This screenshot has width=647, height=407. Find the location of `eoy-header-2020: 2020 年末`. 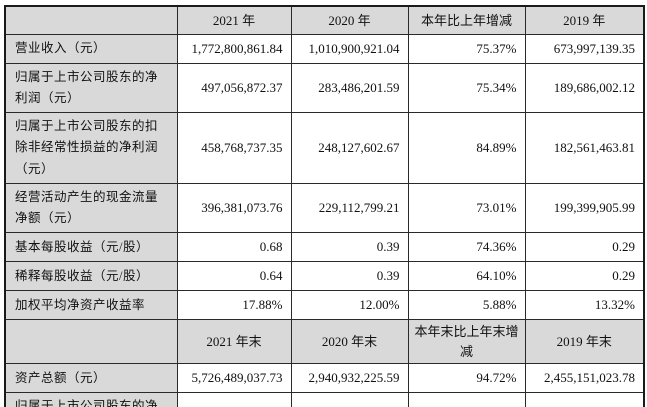

eoy-header-2020: 2020 年末 is located at coordinates (349, 342).